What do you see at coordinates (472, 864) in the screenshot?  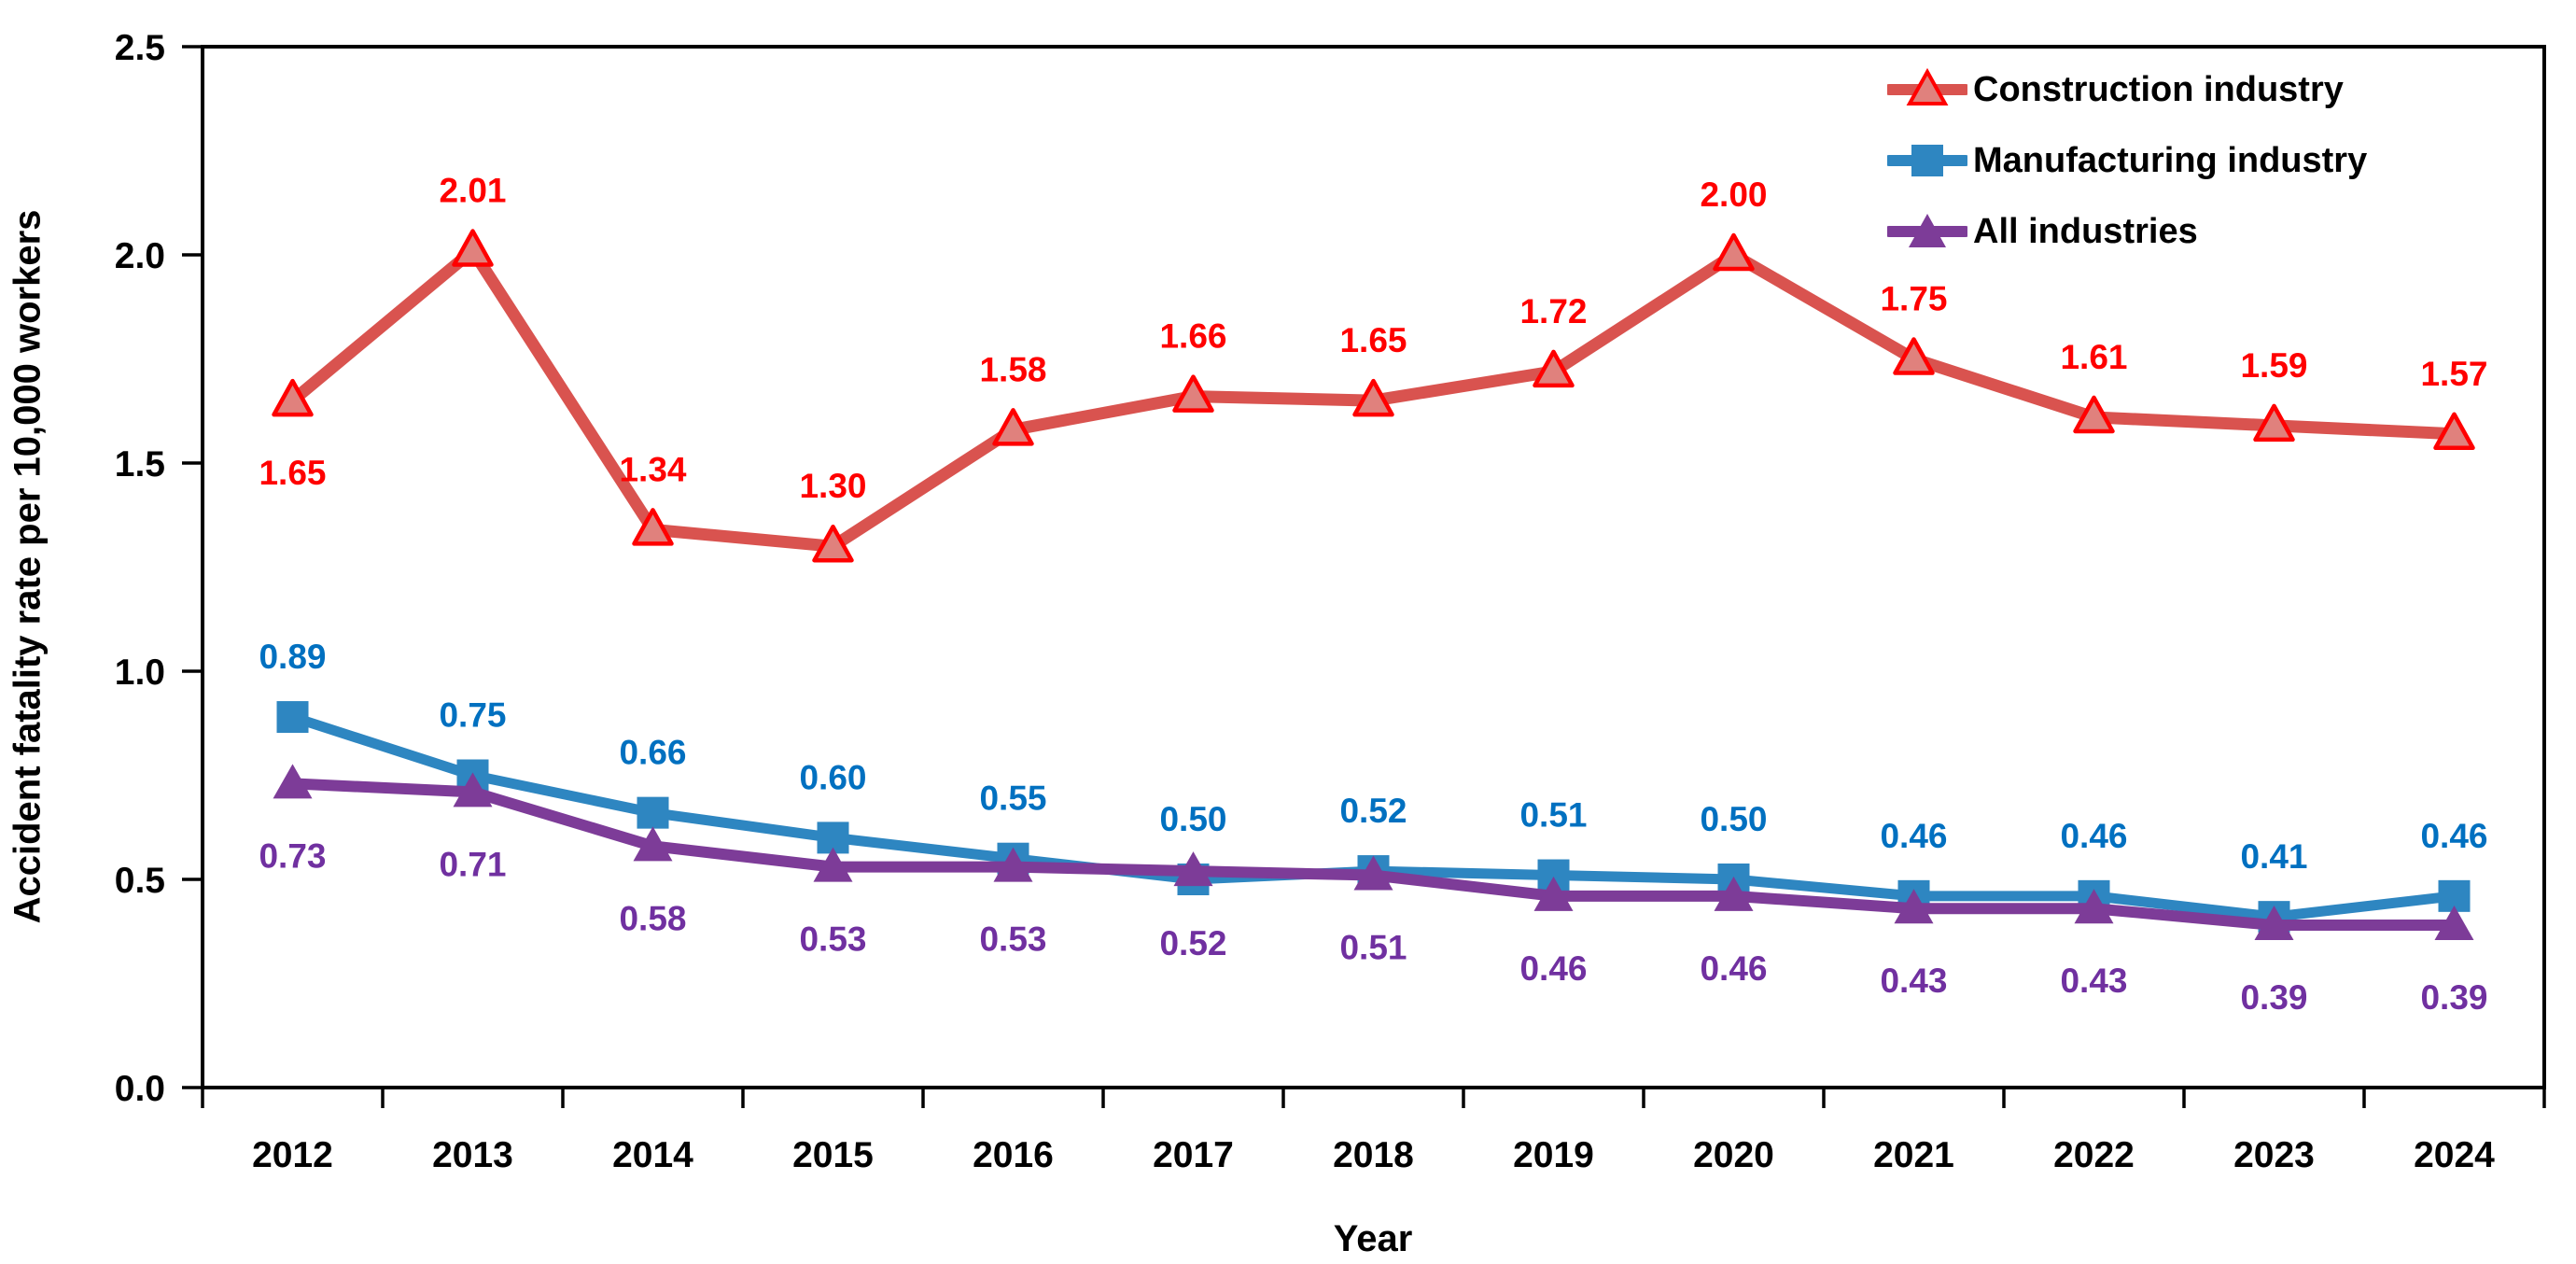 I see `data-label: 0.71` at bounding box center [472, 864].